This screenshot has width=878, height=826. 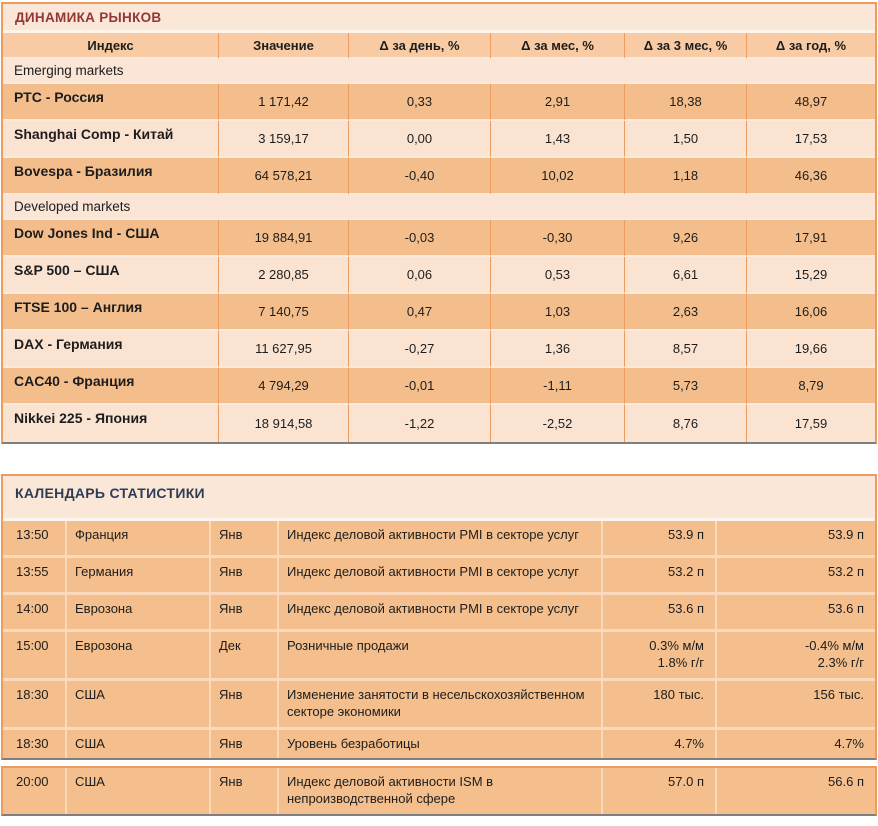 I want to click on market-delta-day: 0,06, so click(x=420, y=275).